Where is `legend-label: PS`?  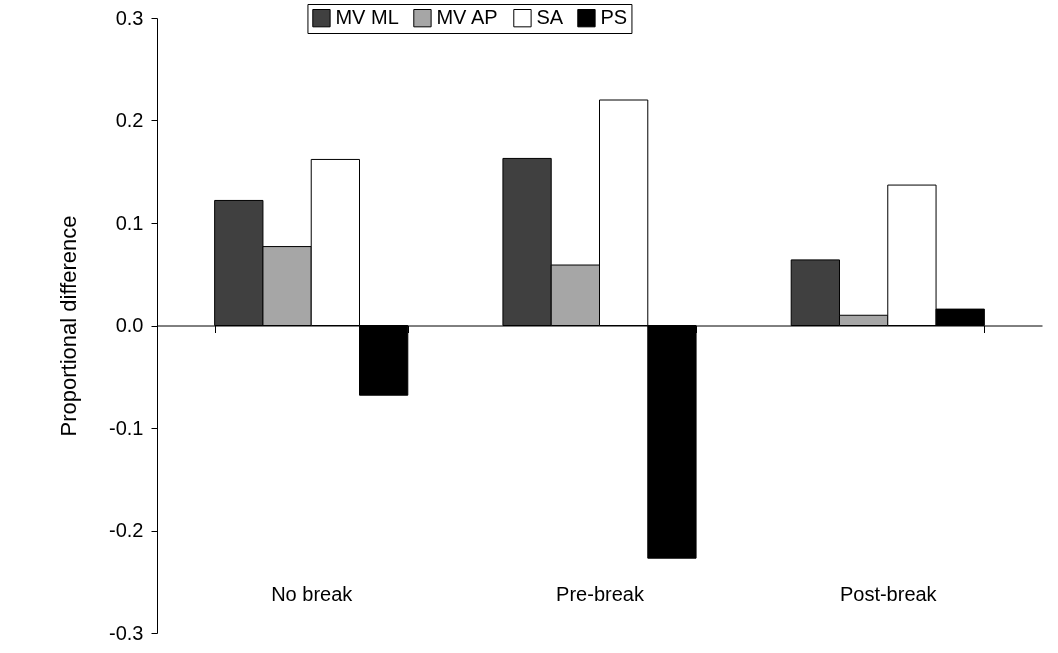 legend-label: PS is located at coordinates (614, 17).